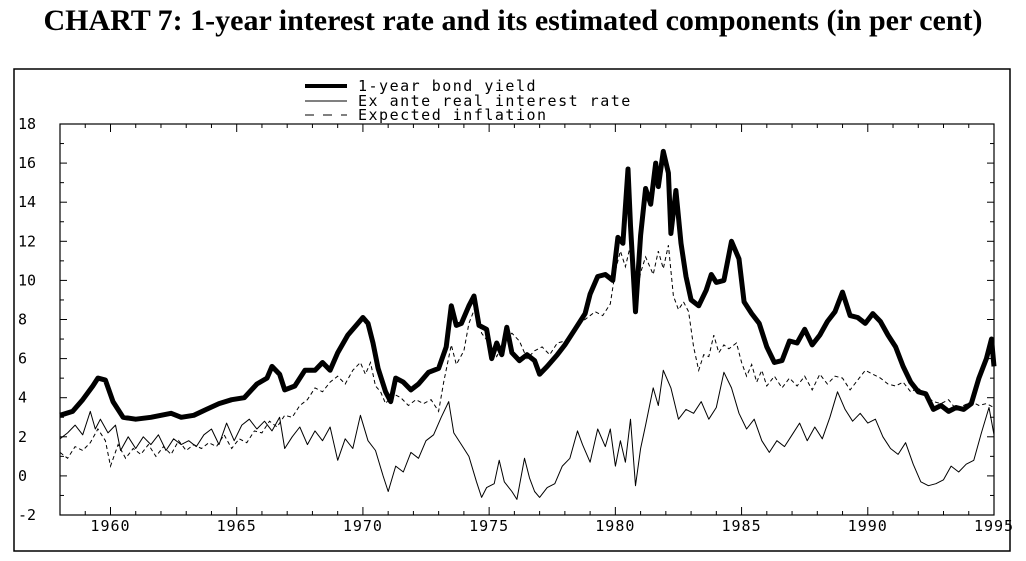  What do you see at coordinates (489, 526) in the screenshot?
I see `x-tick-label-1975: 1975` at bounding box center [489, 526].